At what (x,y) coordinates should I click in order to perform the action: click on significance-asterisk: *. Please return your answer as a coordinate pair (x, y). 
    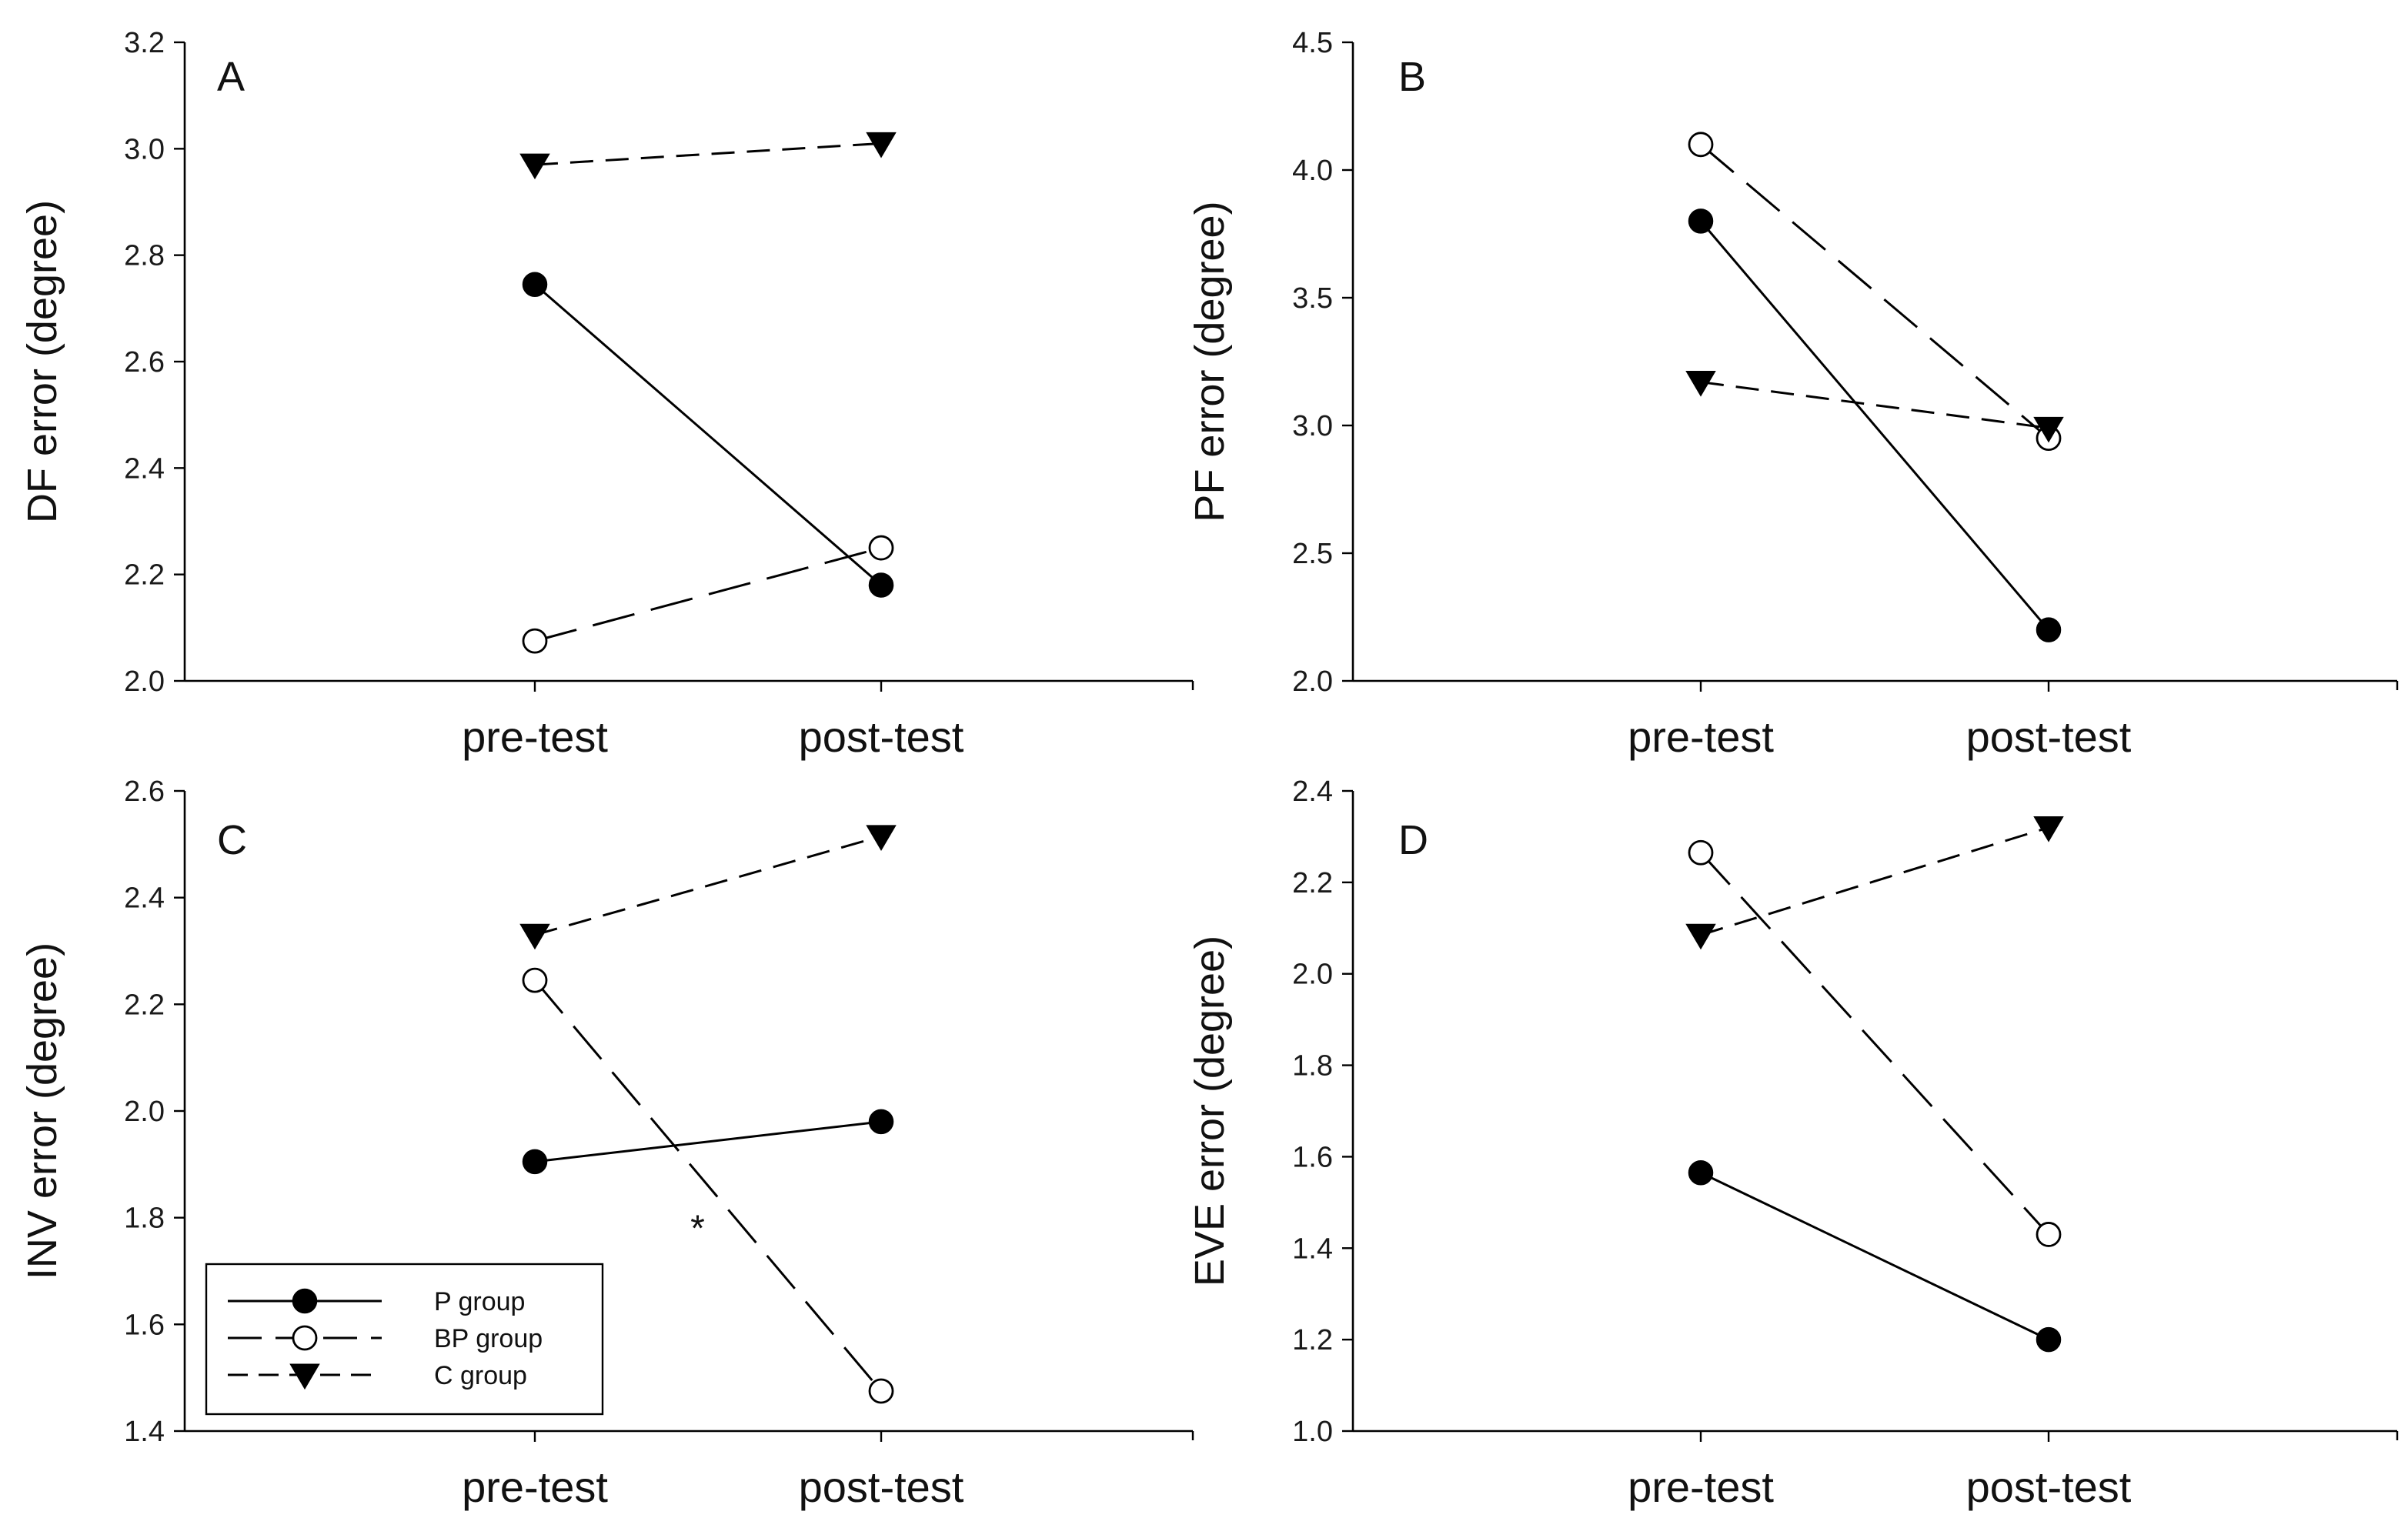
    Looking at the image, I should click on (697, 1229).